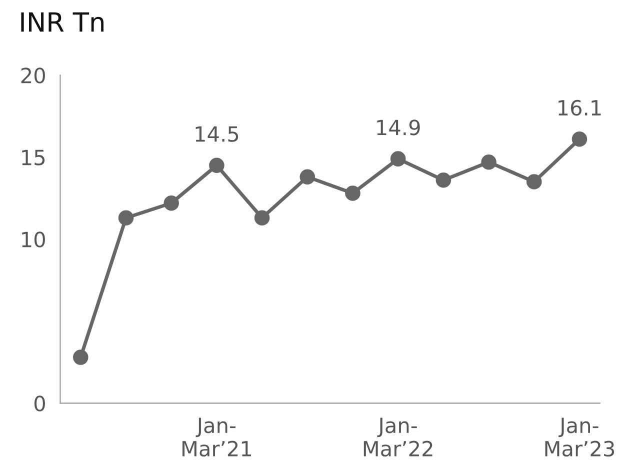  What do you see at coordinates (217, 134) in the screenshot?
I see `data-label: 14.5` at bounding box center [217, 134].